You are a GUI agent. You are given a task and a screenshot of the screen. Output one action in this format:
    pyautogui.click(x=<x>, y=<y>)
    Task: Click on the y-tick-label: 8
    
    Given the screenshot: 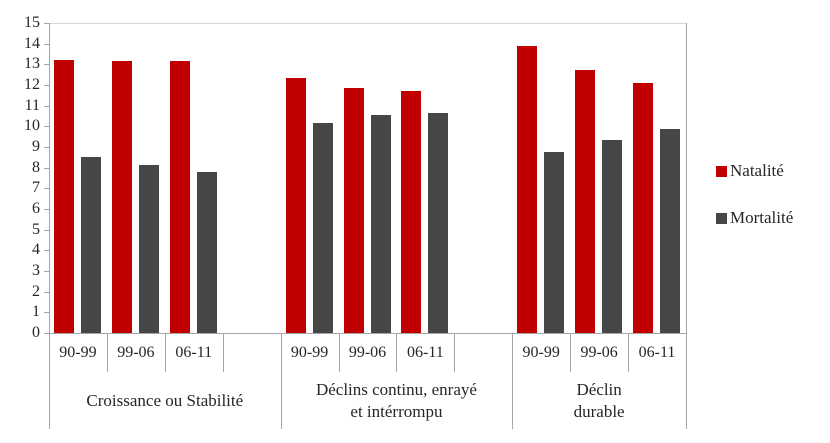 What is the action you would take?
    pyautogui.click(x=36, y=167)
    